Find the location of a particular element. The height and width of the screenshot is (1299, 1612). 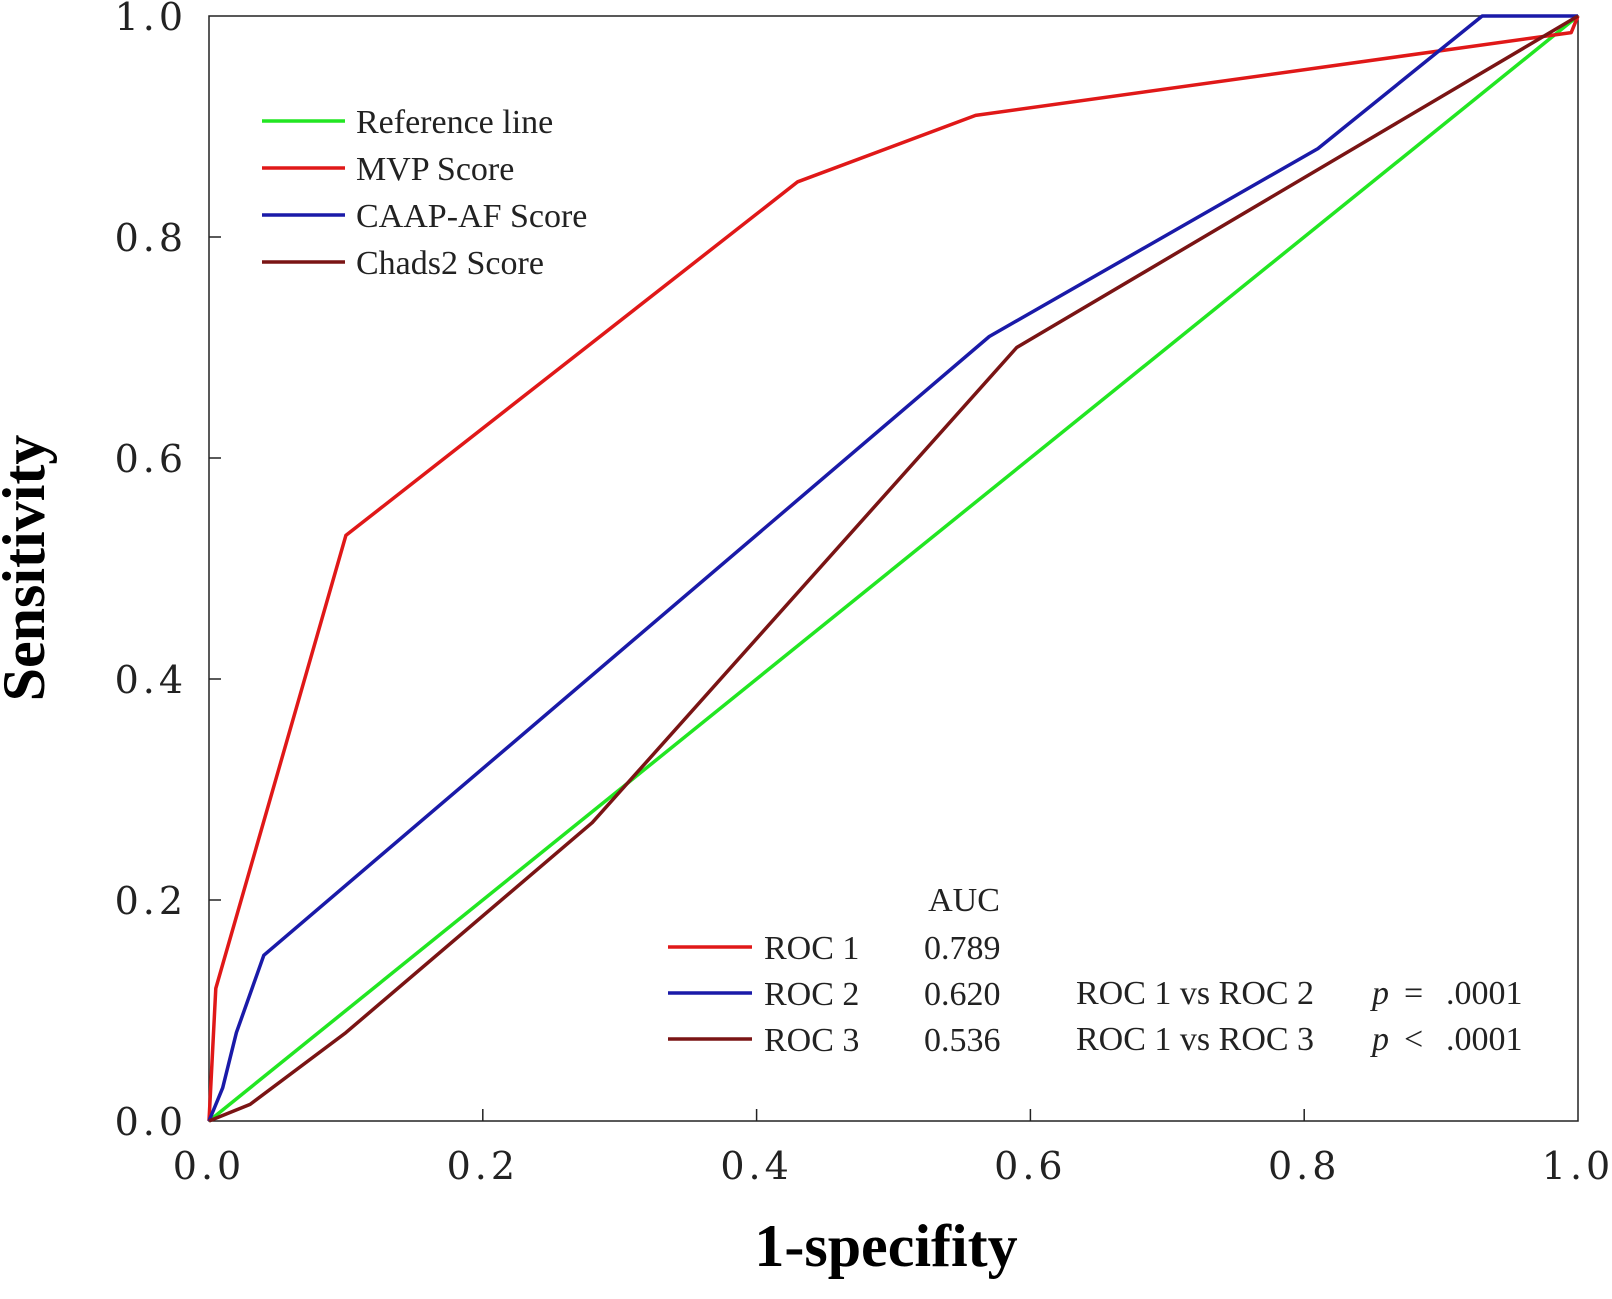

y-tick-label: 1.0 is located at coordinates (151, 19).